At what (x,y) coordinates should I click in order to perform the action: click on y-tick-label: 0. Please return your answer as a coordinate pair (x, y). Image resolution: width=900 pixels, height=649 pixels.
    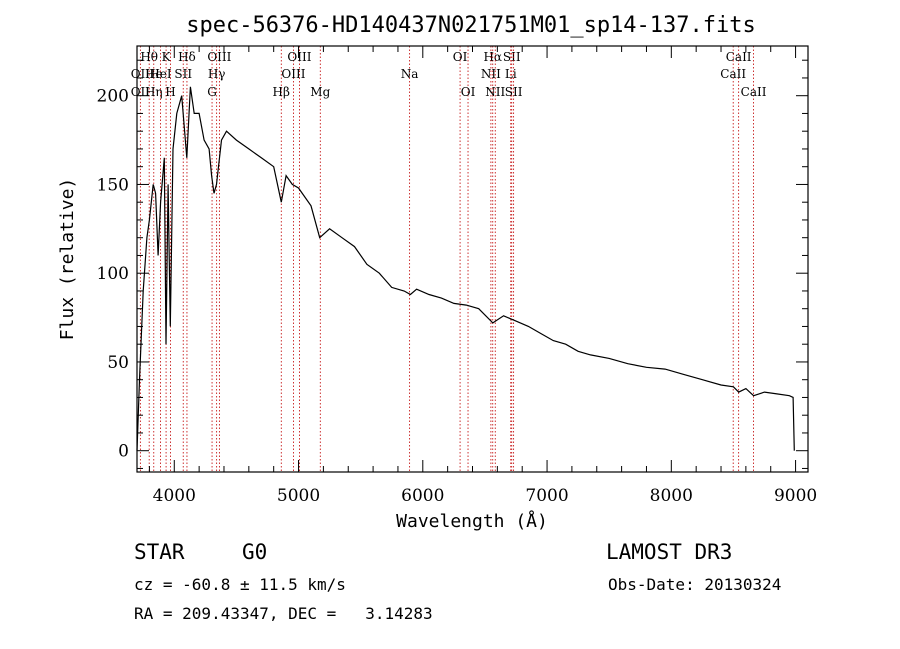
    Looking at the image, I should click on (123, 452).